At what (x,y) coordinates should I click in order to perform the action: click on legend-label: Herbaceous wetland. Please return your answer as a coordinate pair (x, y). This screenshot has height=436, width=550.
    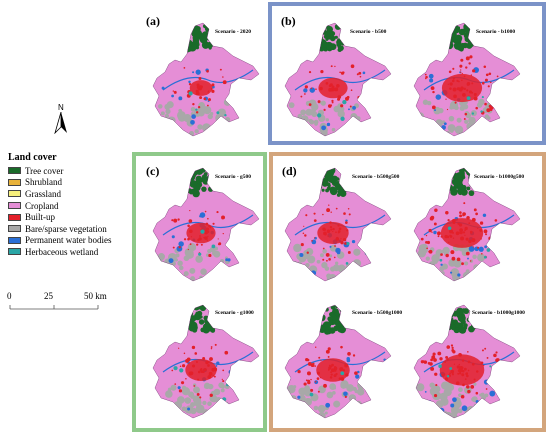
    Looking at the image, I should click on (62, 251).